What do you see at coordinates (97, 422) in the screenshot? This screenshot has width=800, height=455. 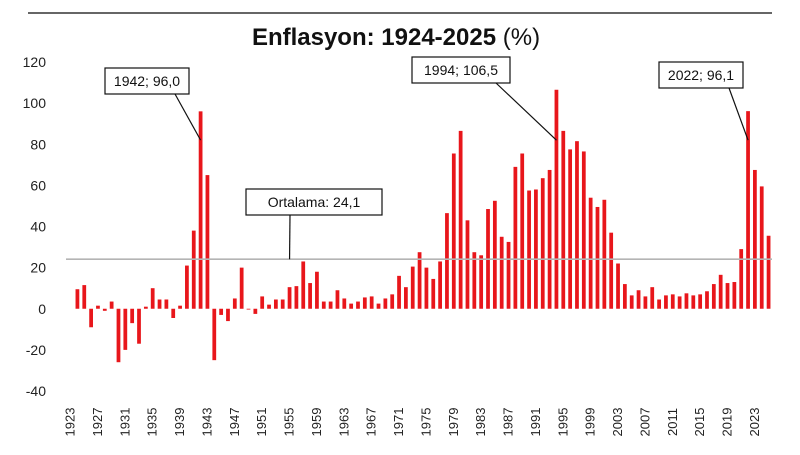 I see `x-tick-label: 1927` at bounding box center [97, 422].